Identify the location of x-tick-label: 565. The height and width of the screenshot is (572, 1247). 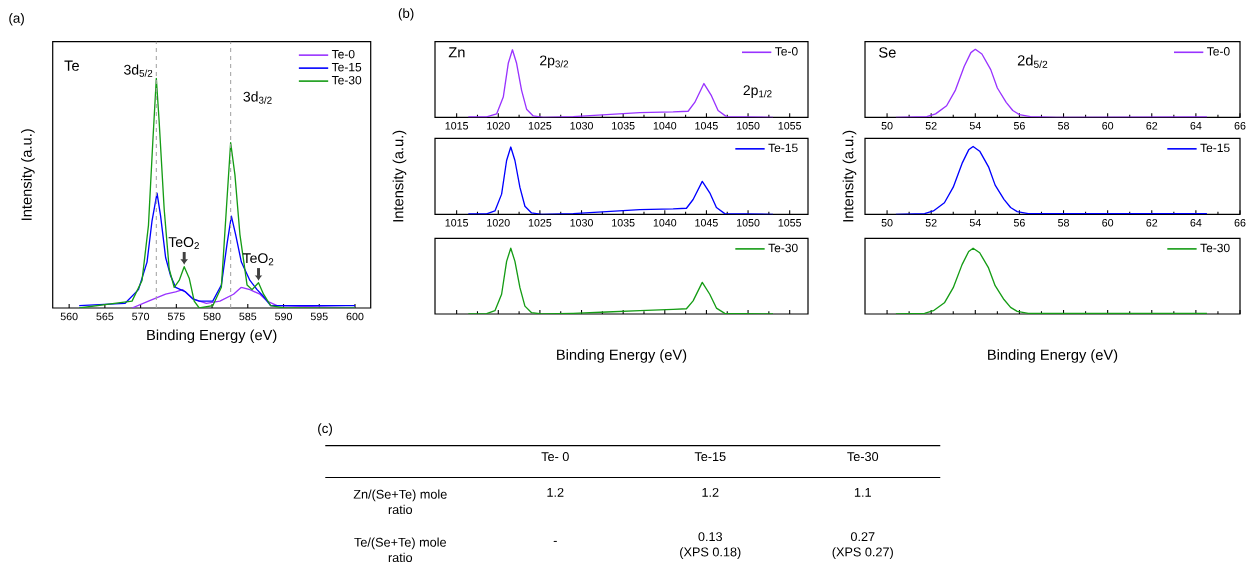
(105, 316).